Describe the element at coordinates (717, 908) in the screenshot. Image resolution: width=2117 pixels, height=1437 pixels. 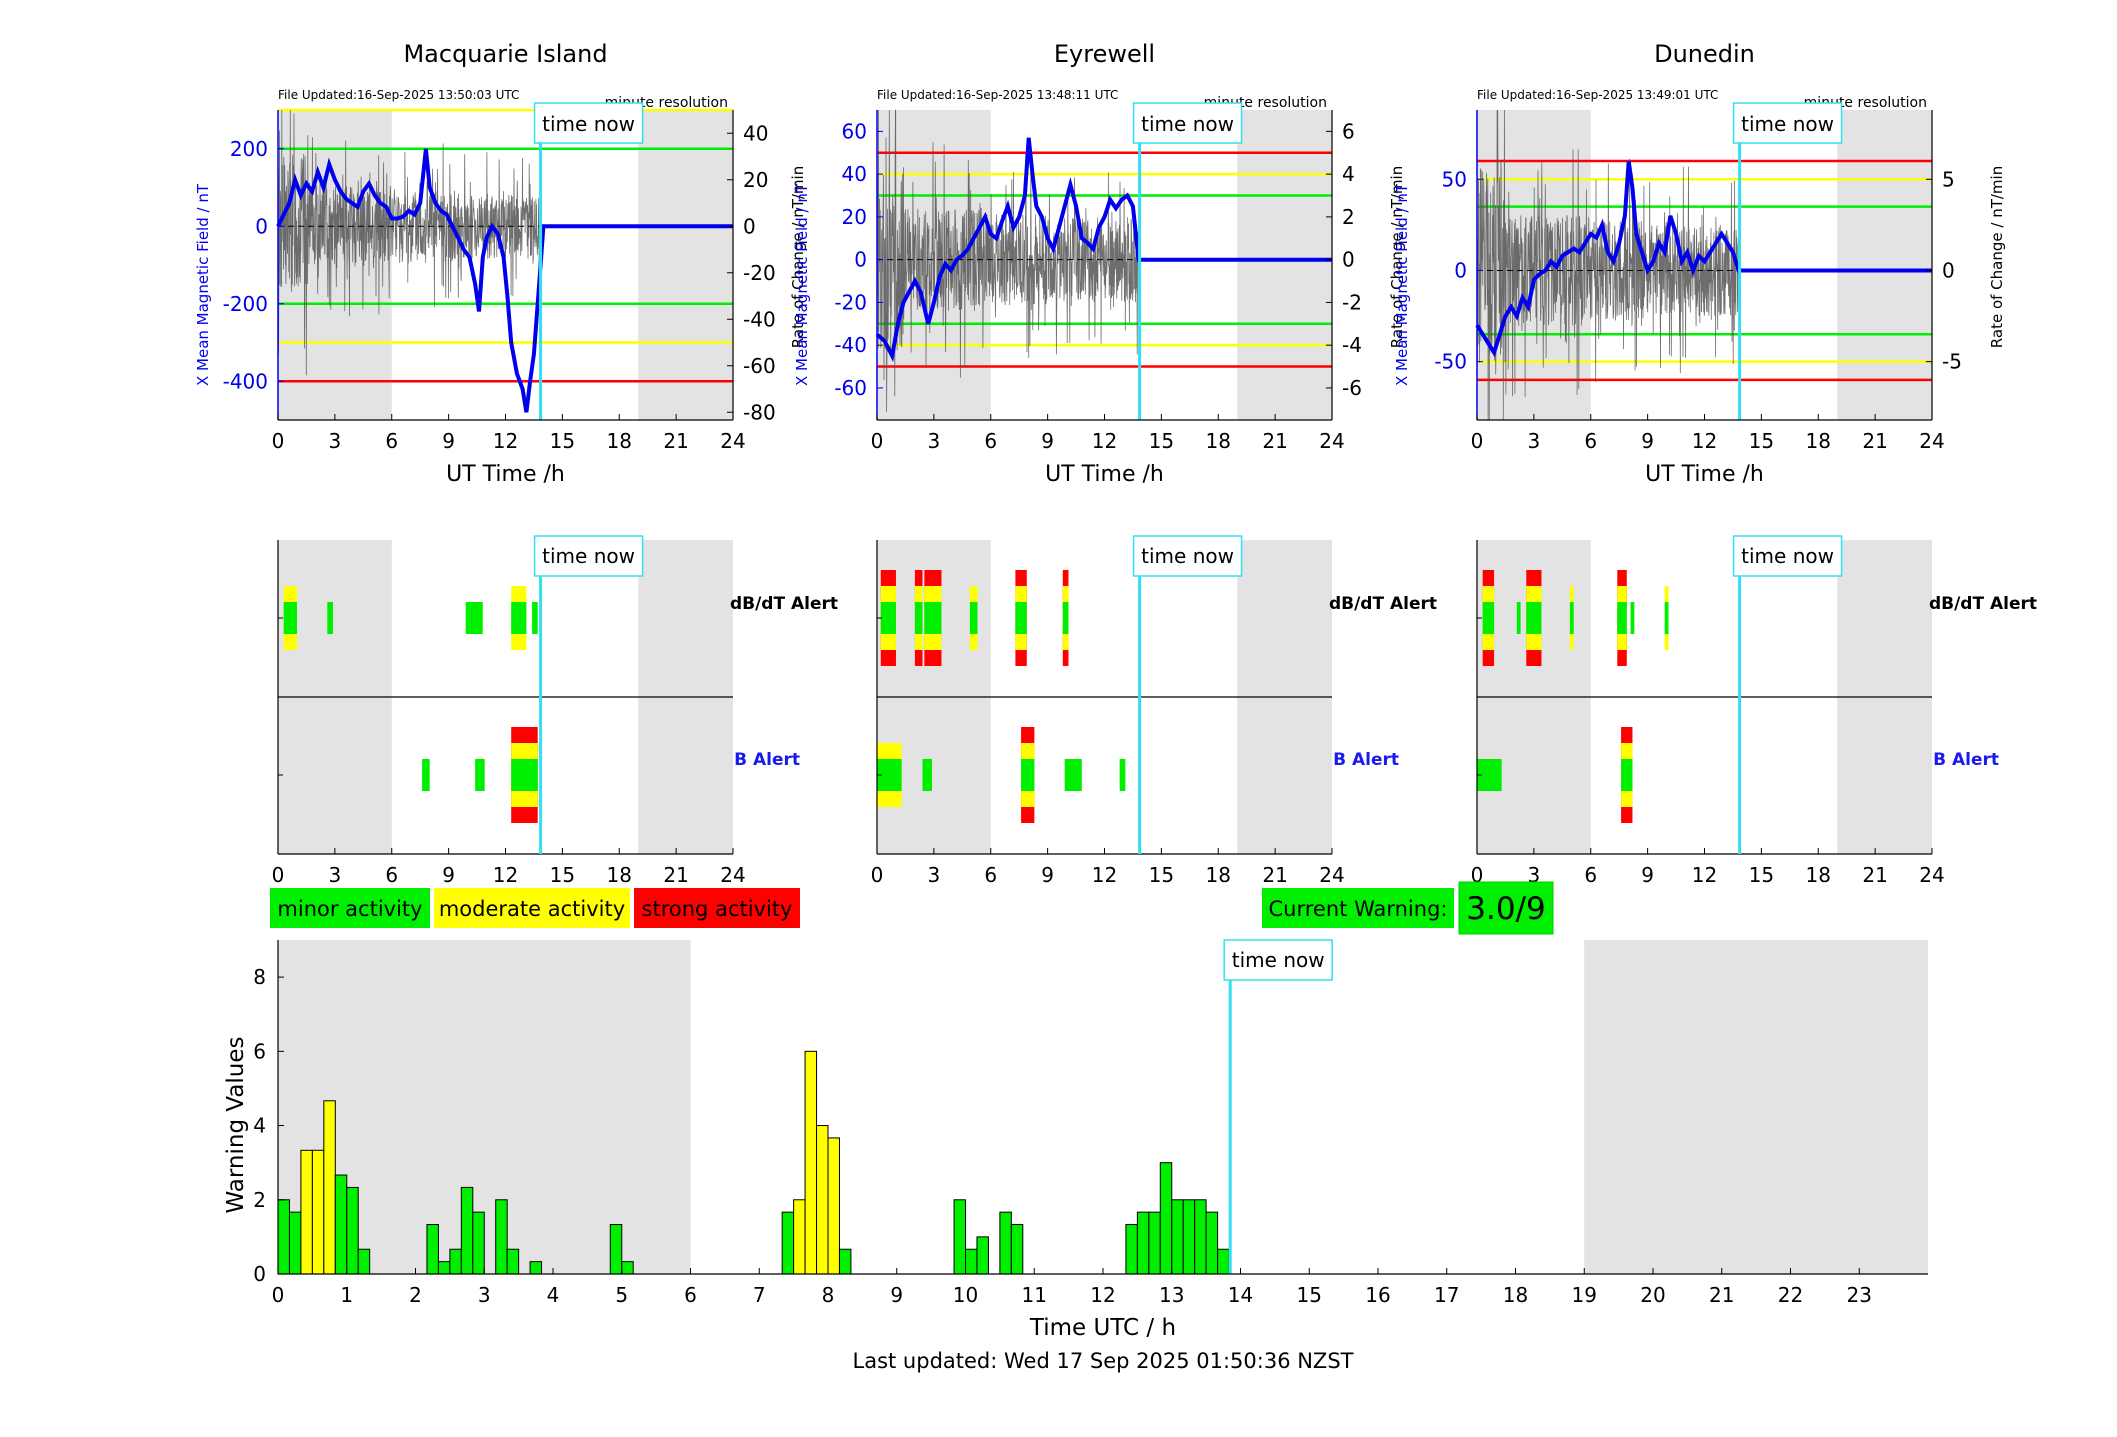
I see `legend-swatch-strong` at that location.